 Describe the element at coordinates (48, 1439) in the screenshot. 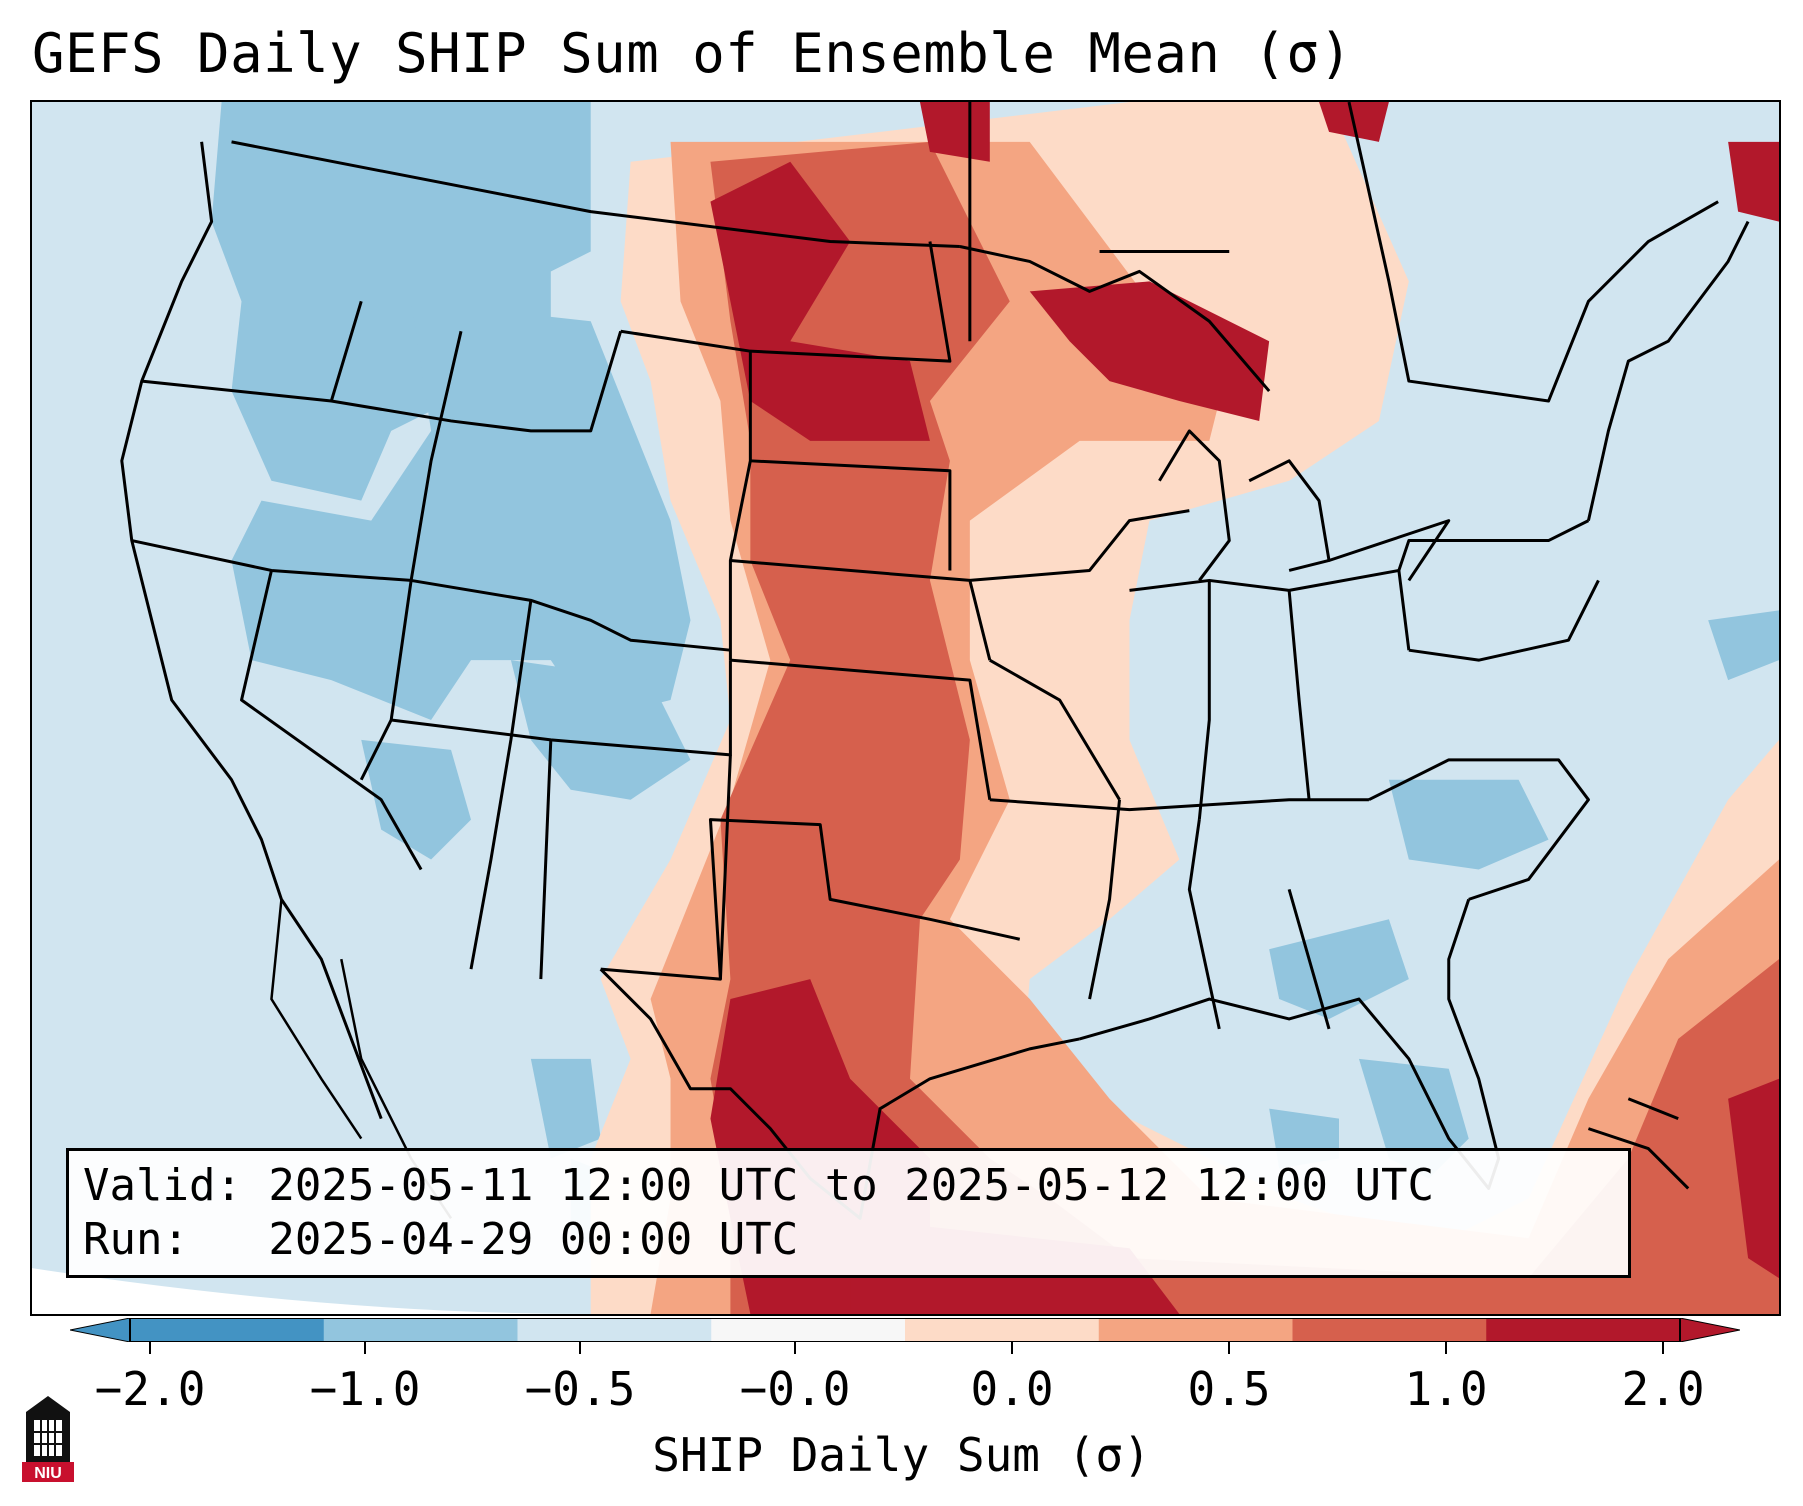

I see `niu-logo-icon: NIU` at that location.